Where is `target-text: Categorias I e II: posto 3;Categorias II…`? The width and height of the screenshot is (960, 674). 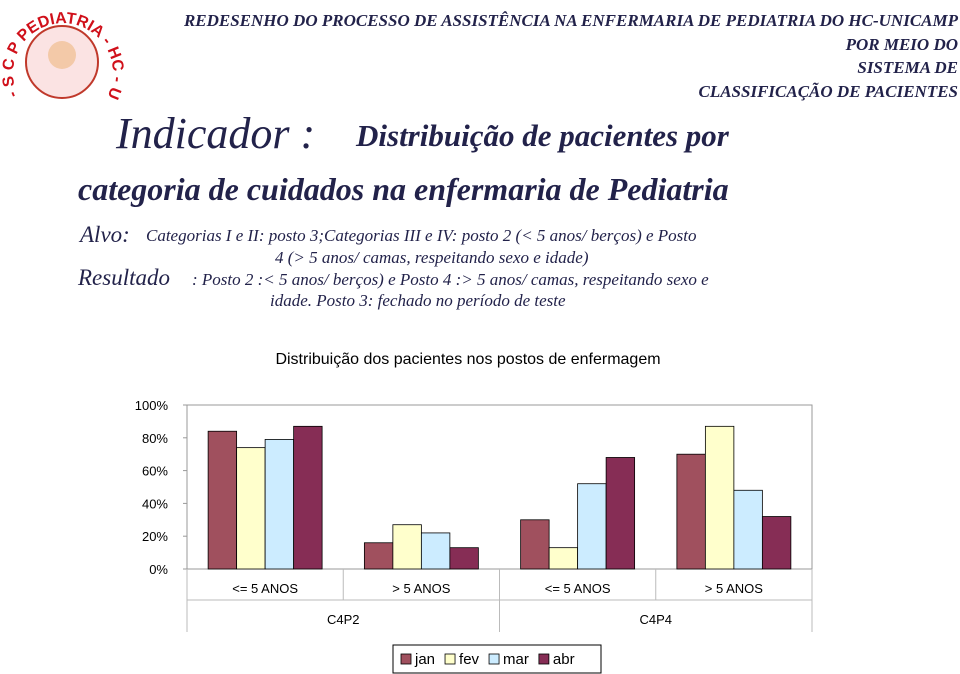
target-text: Categorias I e II: posto 3;Categorias II… is located at coordinates (421, 235).